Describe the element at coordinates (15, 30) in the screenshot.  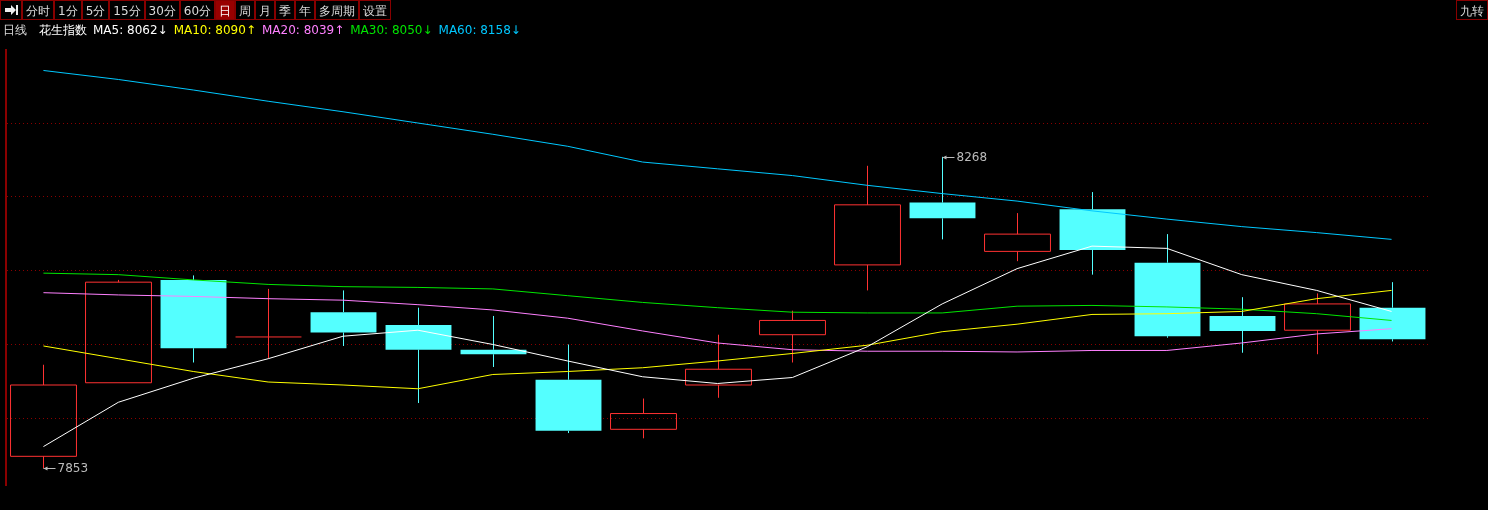
I see `chart-subtitle: 日线` at that location.